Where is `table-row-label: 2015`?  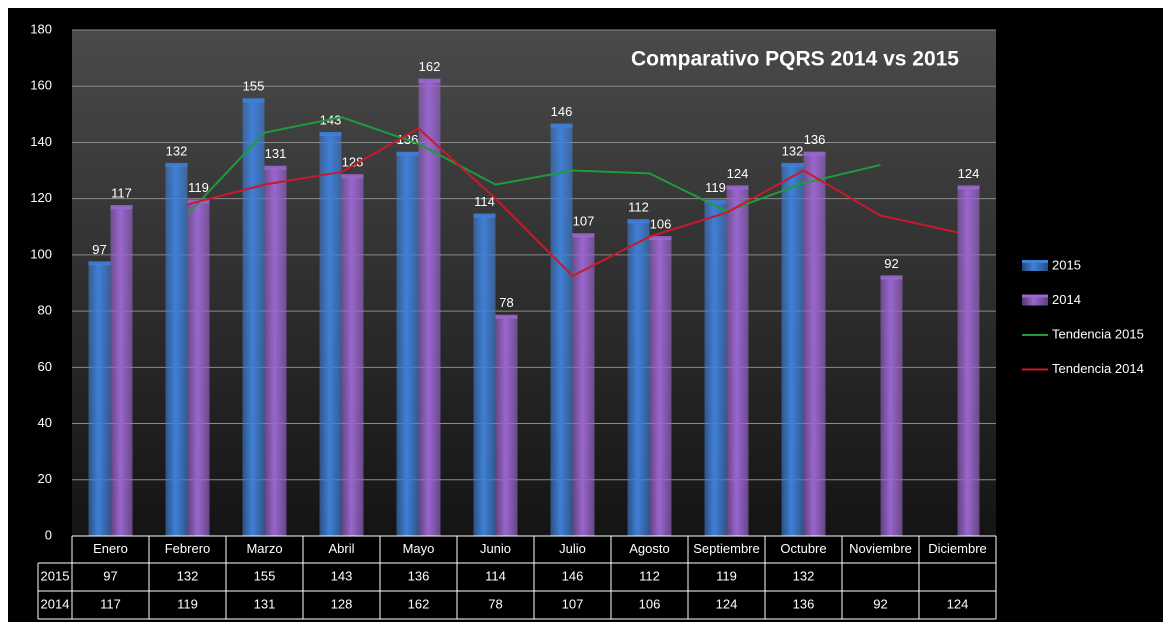 table-row-label: 2015 is located at coordinates (55, 575).